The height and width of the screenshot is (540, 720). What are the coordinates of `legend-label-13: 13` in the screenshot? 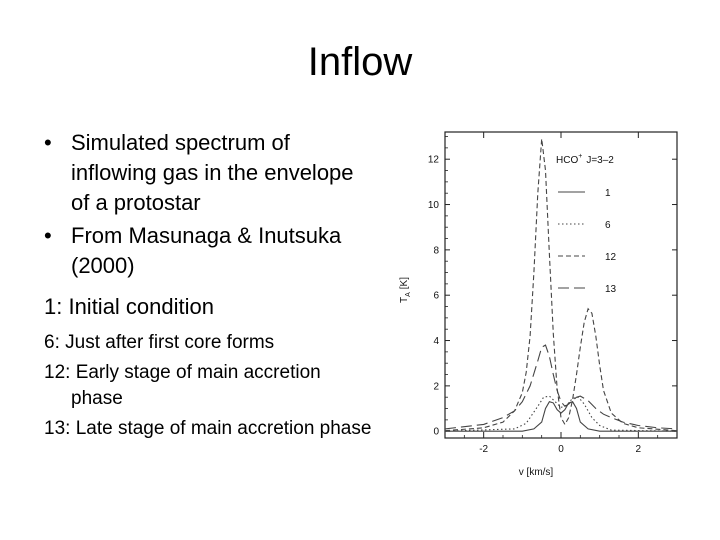 It's located at (611, 289).